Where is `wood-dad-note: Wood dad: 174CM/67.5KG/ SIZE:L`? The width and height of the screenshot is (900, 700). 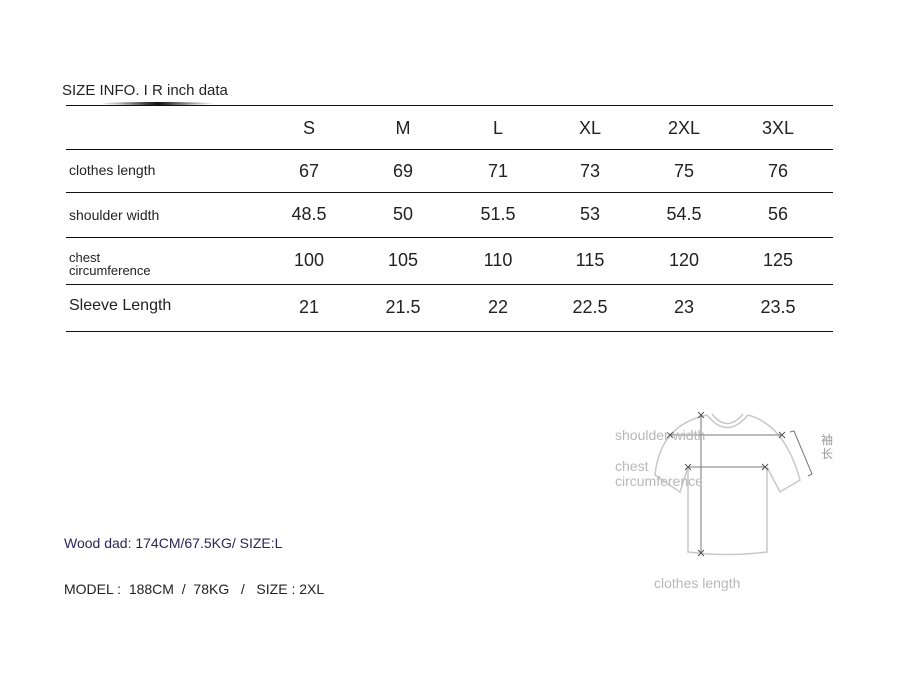
wood-dad-note: Wood dad: 174CM/67.5KG/ SIZE:L is located at coordinates (173, 543).